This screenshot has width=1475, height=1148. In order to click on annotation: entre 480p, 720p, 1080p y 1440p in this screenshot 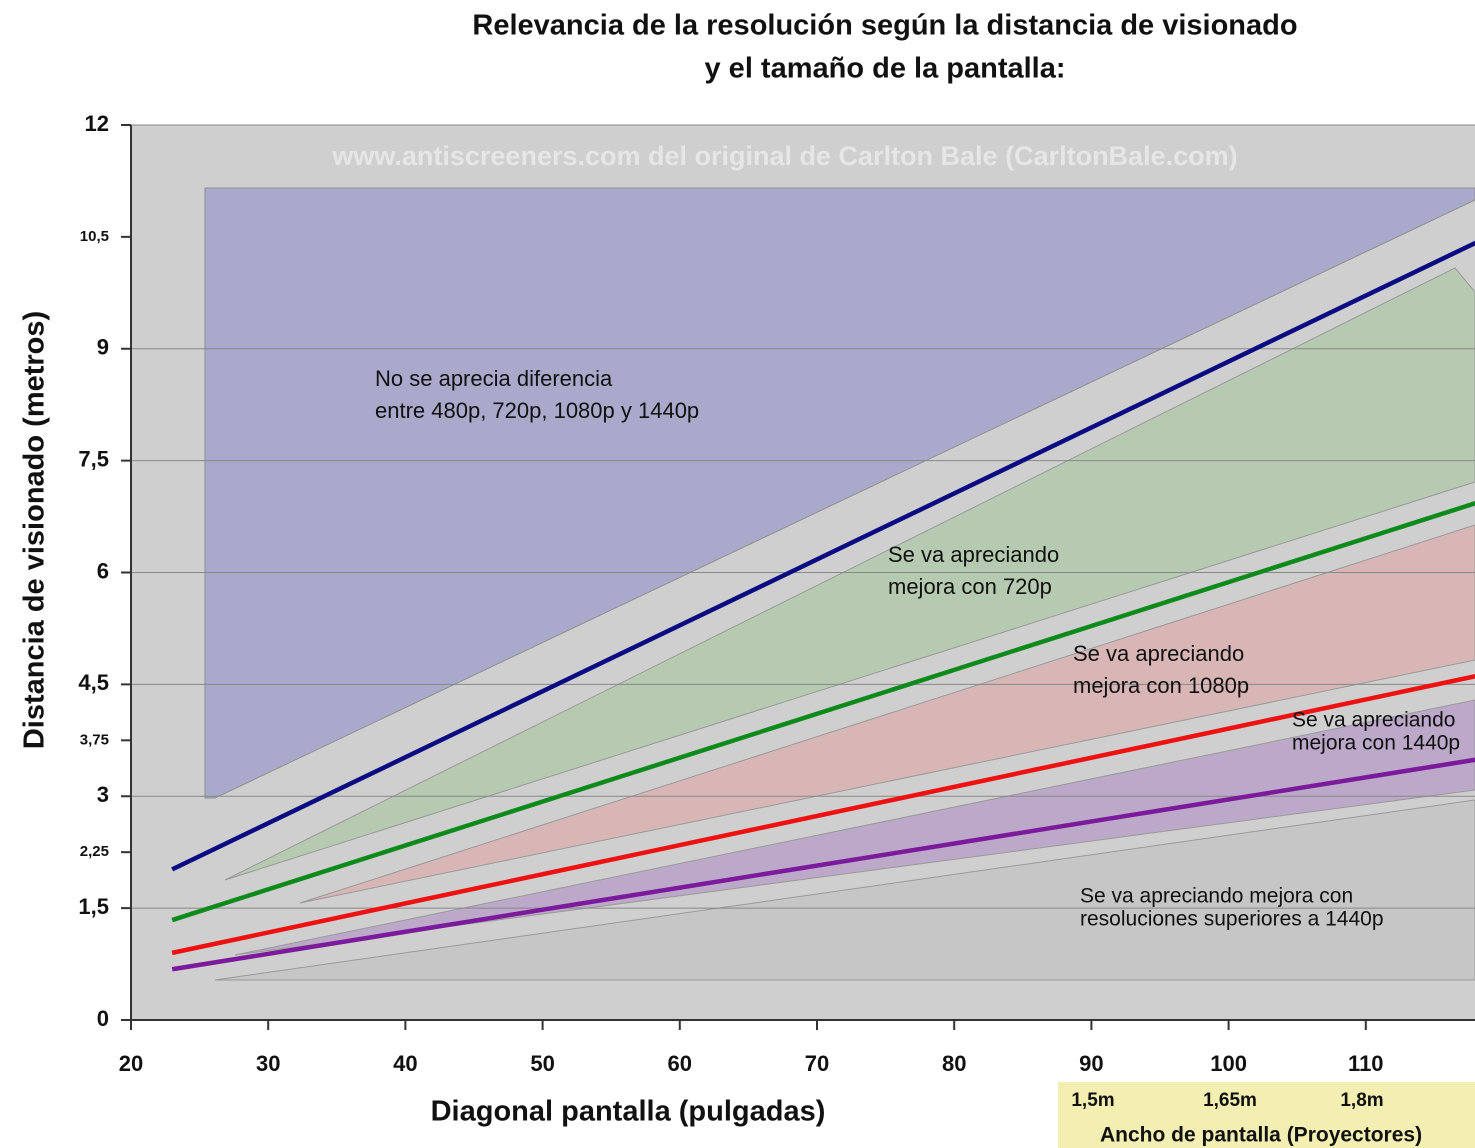, I will do `click(537, 410)`.